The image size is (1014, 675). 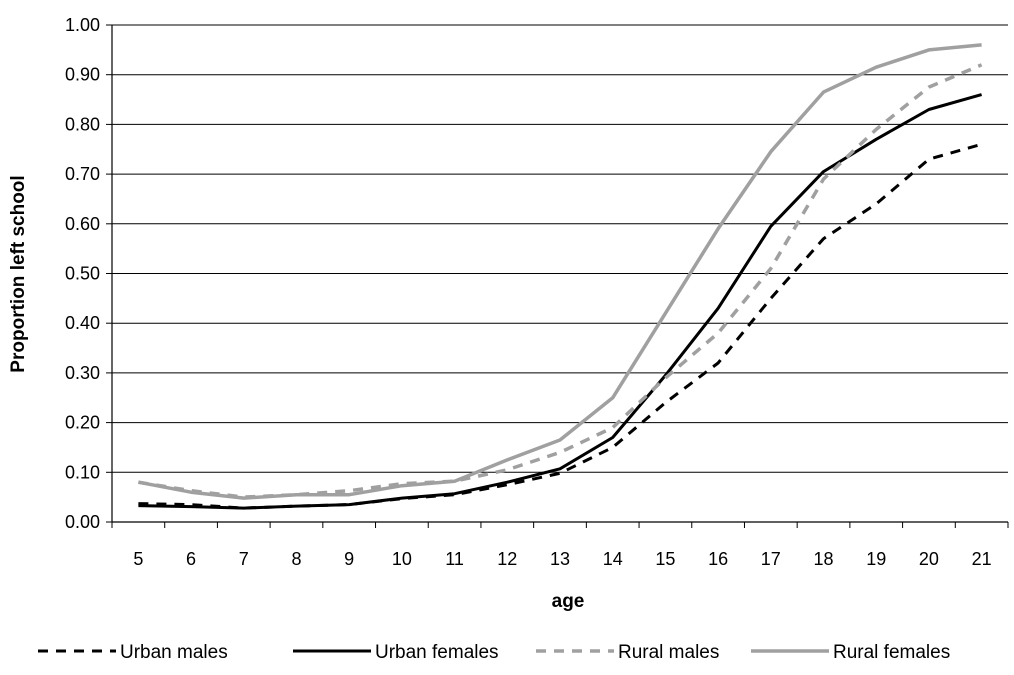 I want to click on x-tick-label: 16, so click(x=718, y=559).